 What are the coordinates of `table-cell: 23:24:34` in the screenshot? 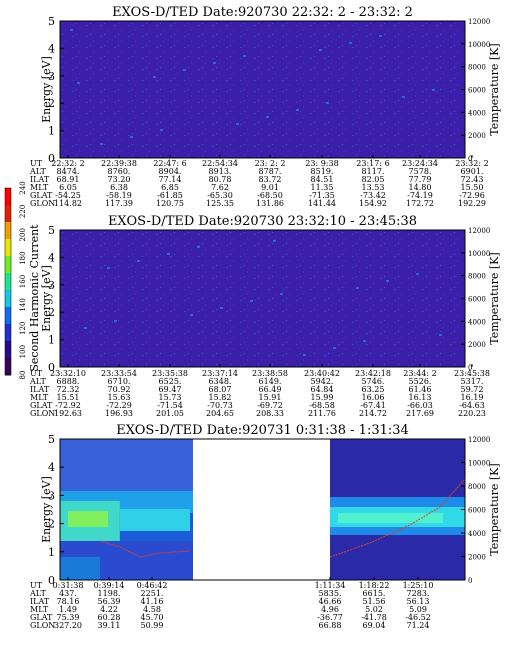 It's located at (420, 163).